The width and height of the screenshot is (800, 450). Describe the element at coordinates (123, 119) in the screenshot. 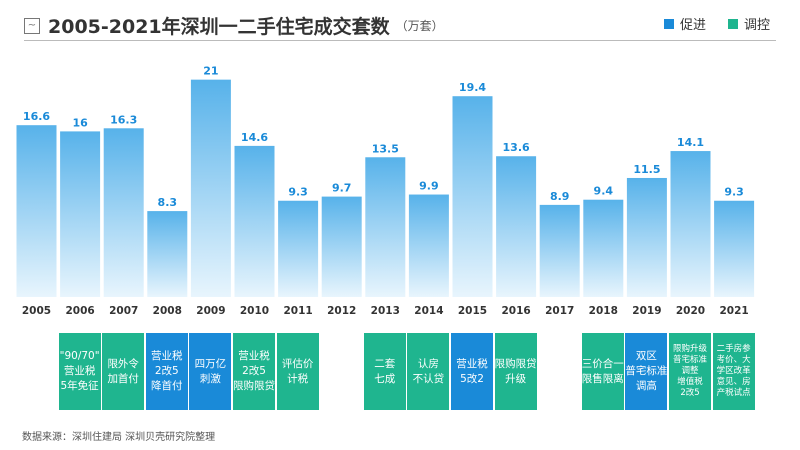

I see `data-label: 16.3` at that location.